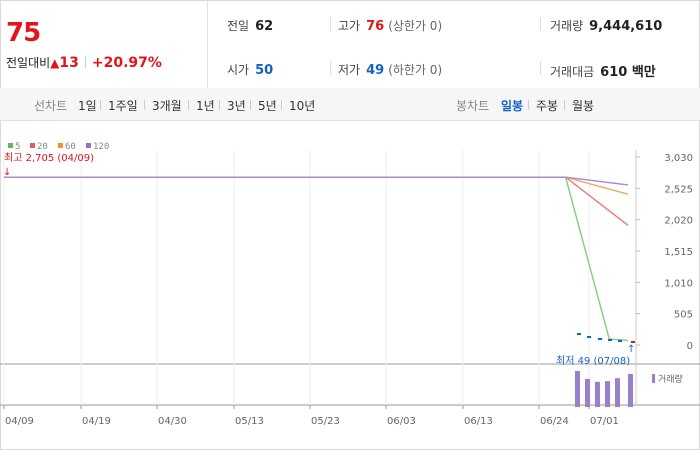  What do you see at coordinates (690, 346) in the screenshot?
I see `y-tick-label: 0` at bounding box center [690, 346].